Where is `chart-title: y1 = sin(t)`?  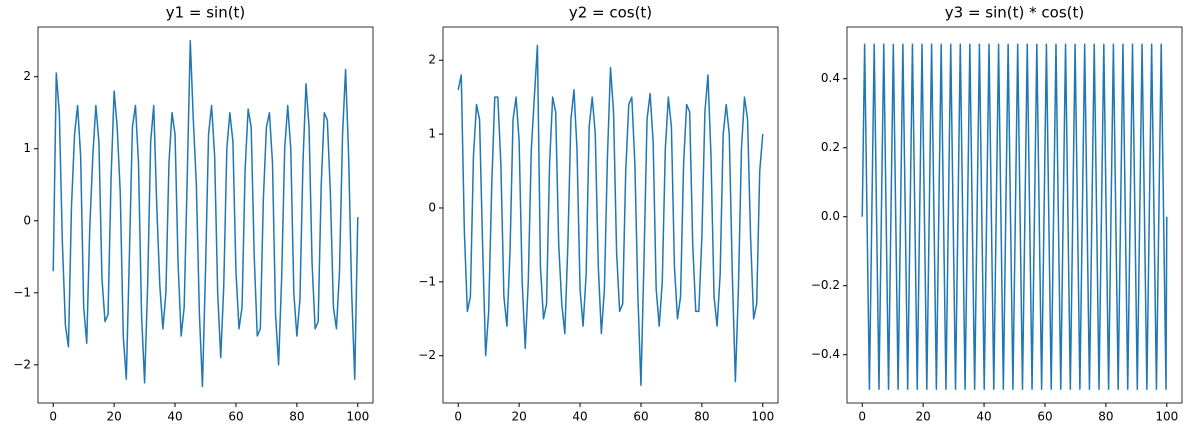
chart-title: y1 = sin(t) is located at coordinates (206, 13).